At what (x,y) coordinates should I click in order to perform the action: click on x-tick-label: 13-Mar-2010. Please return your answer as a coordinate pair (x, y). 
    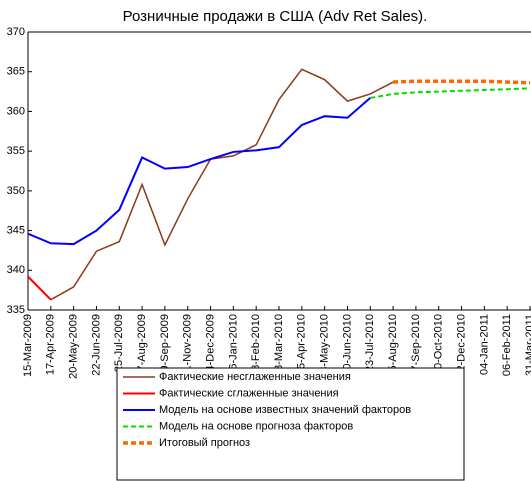
    Looking at the image, I should click on (279, 345).